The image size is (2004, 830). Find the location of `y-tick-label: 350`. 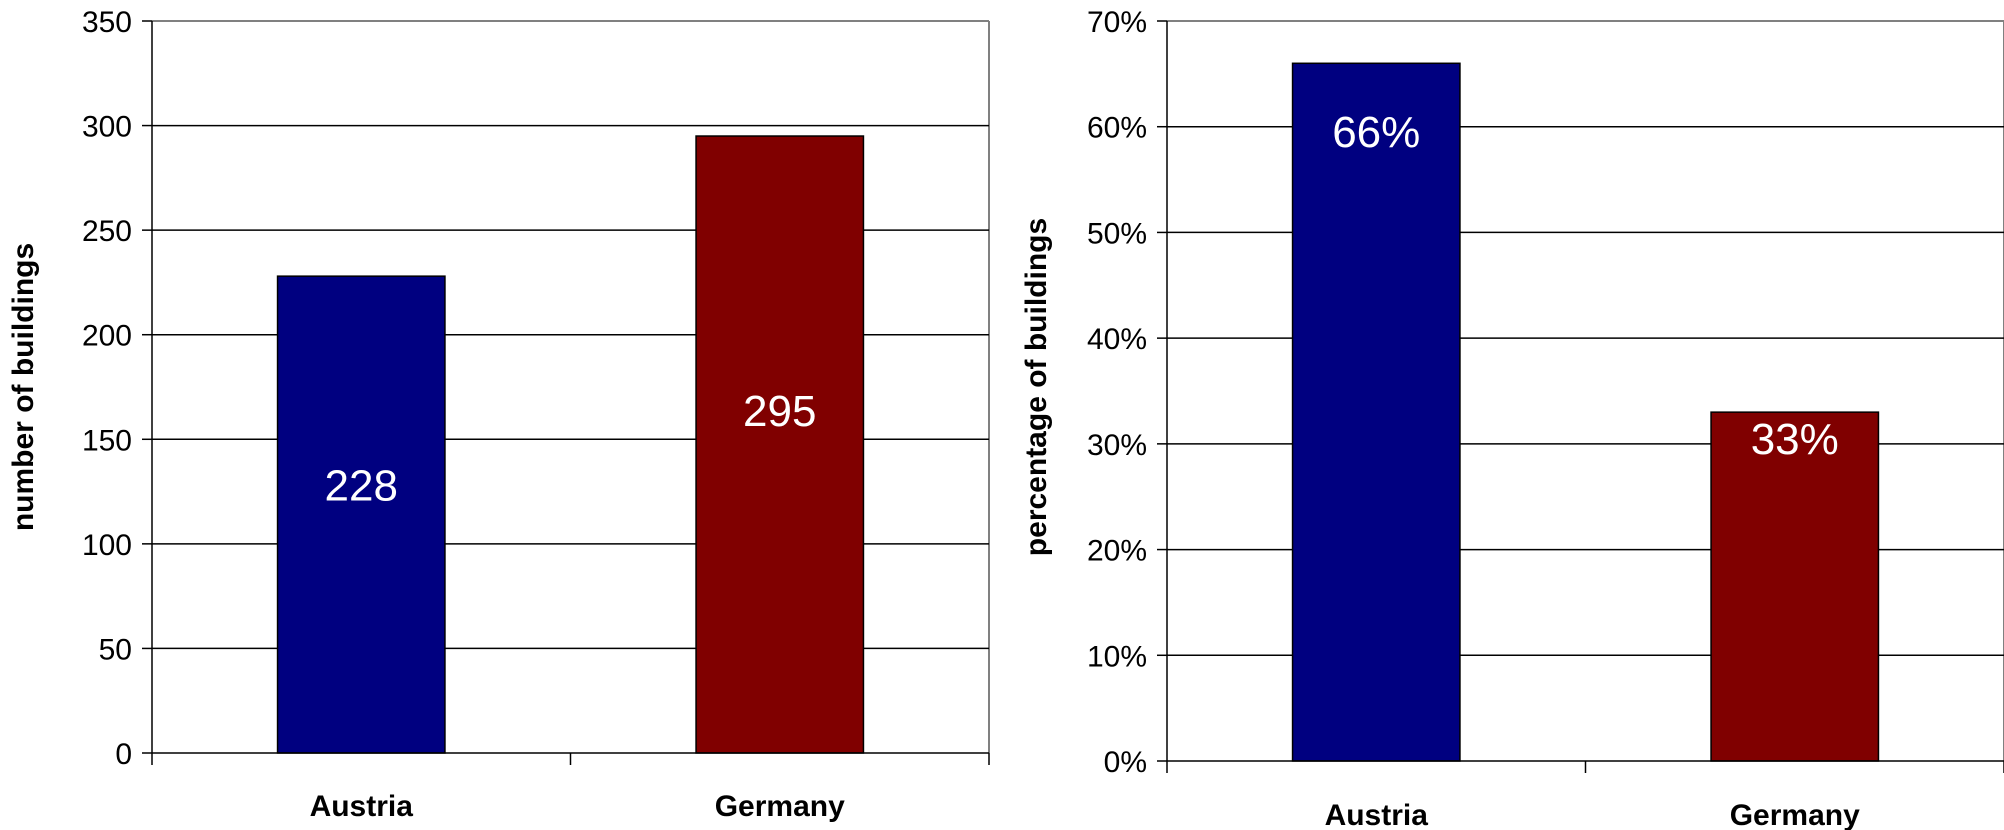

y-tick-label: 350 is located at coordinates (107, 22).